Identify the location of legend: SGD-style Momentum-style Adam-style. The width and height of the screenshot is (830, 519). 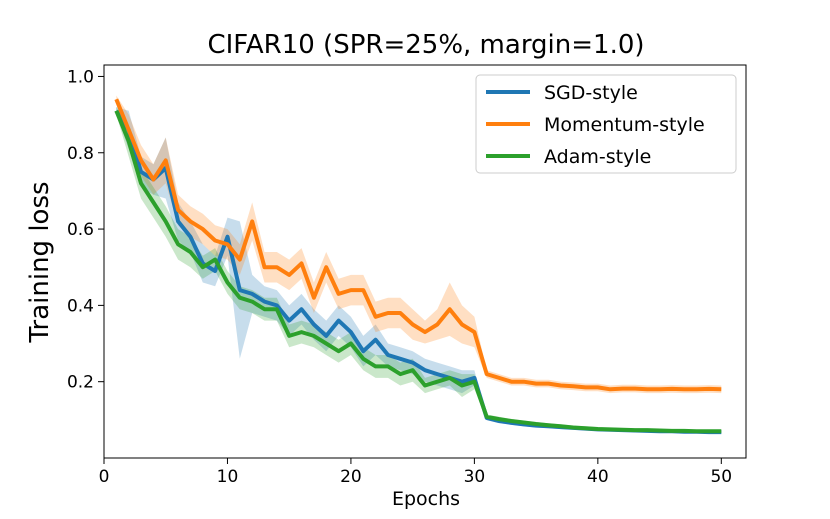
(606, 124).